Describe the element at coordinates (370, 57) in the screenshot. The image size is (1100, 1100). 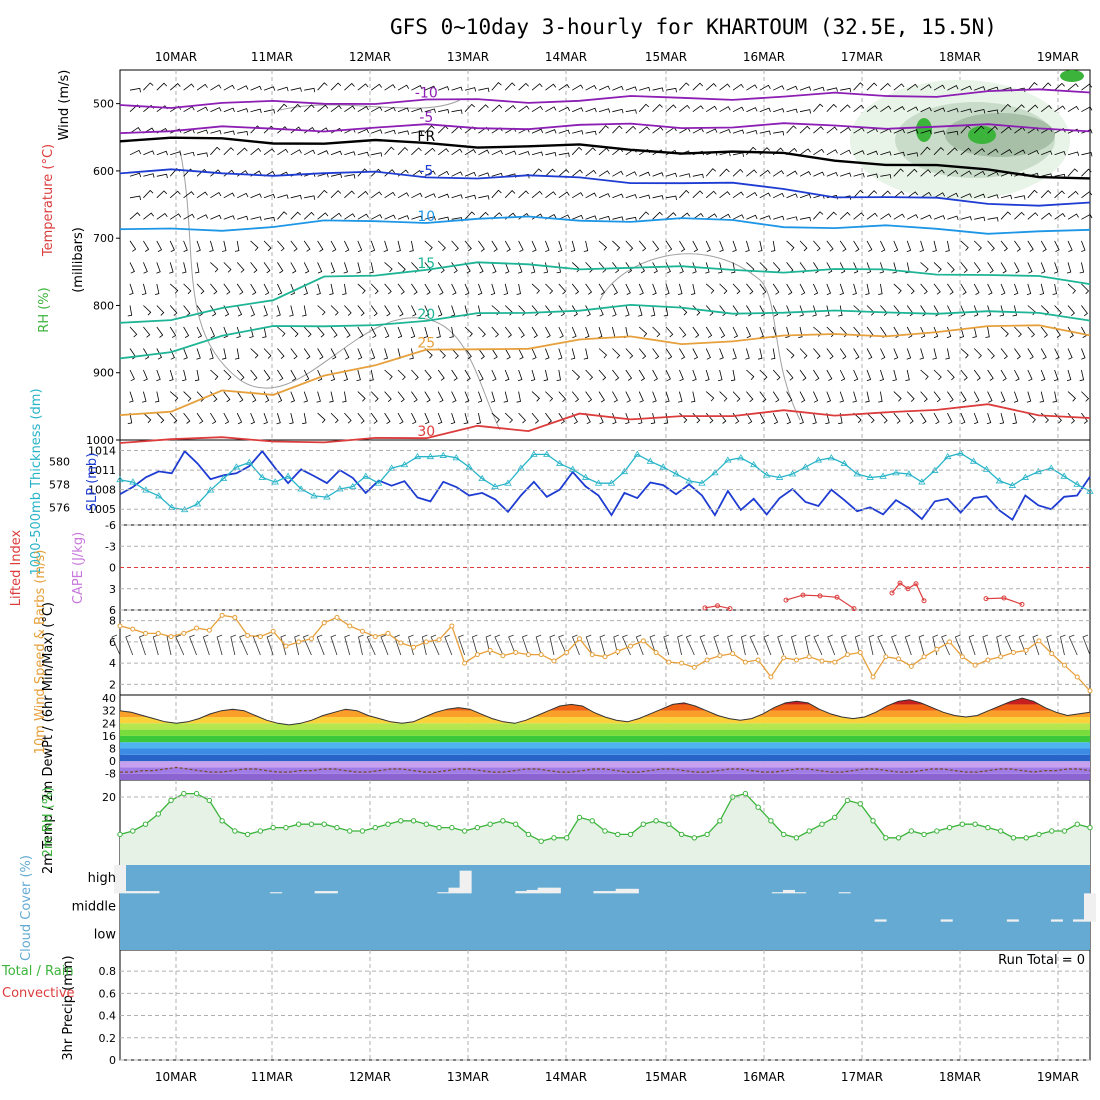
I see `date-label-top: 12MAR` at that location.